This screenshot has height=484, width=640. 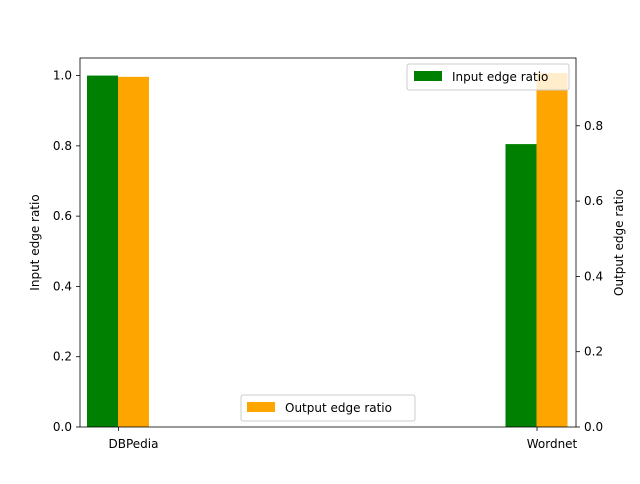 I want to click on left-axis-label: Input edge ratio, so click(x=35, y=242).